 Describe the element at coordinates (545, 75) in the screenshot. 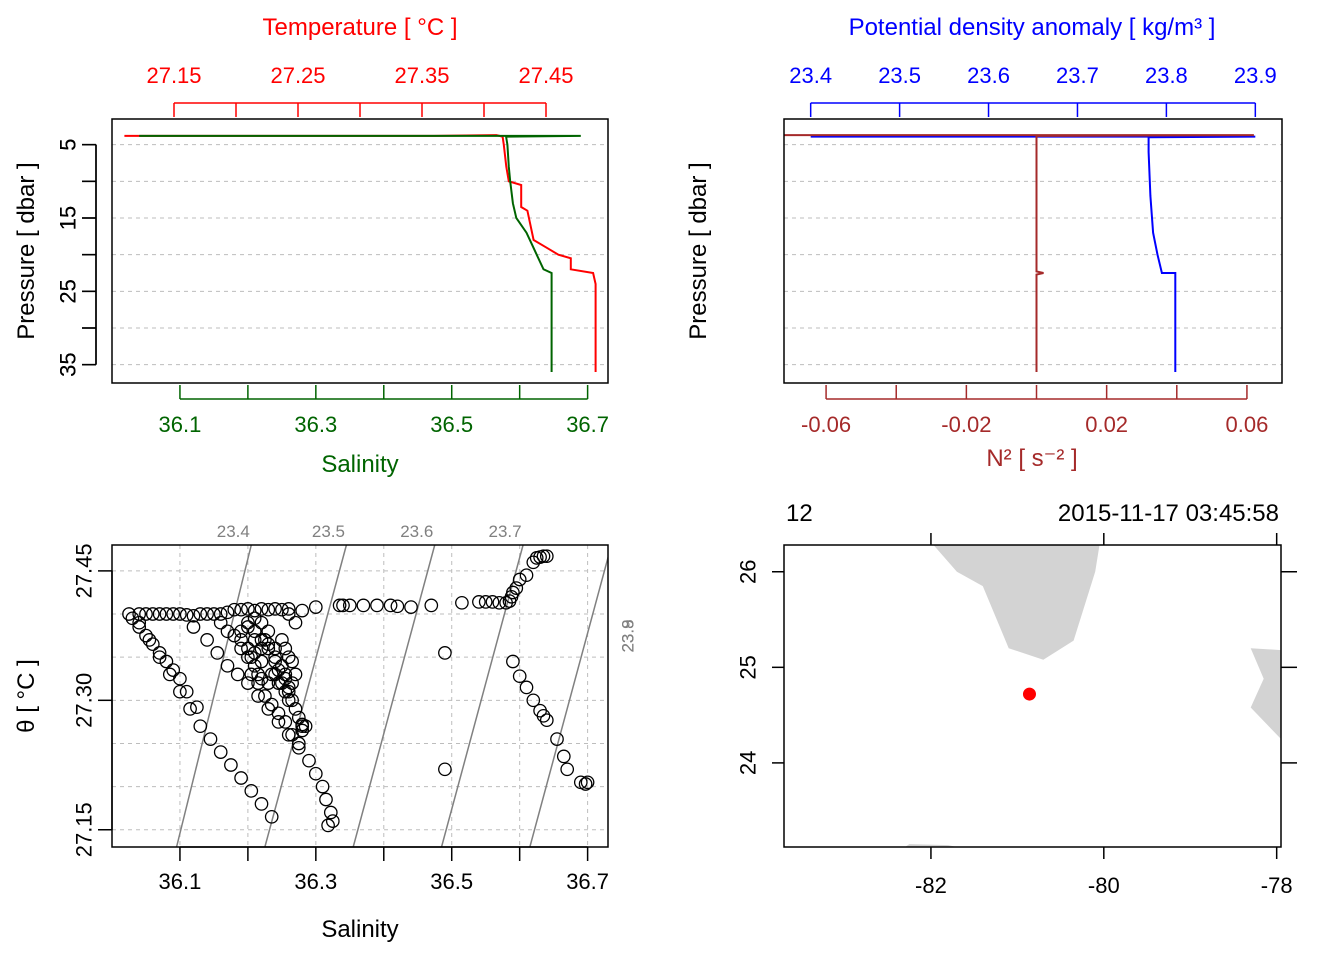

I see `tick-label: 27.45` at that location.